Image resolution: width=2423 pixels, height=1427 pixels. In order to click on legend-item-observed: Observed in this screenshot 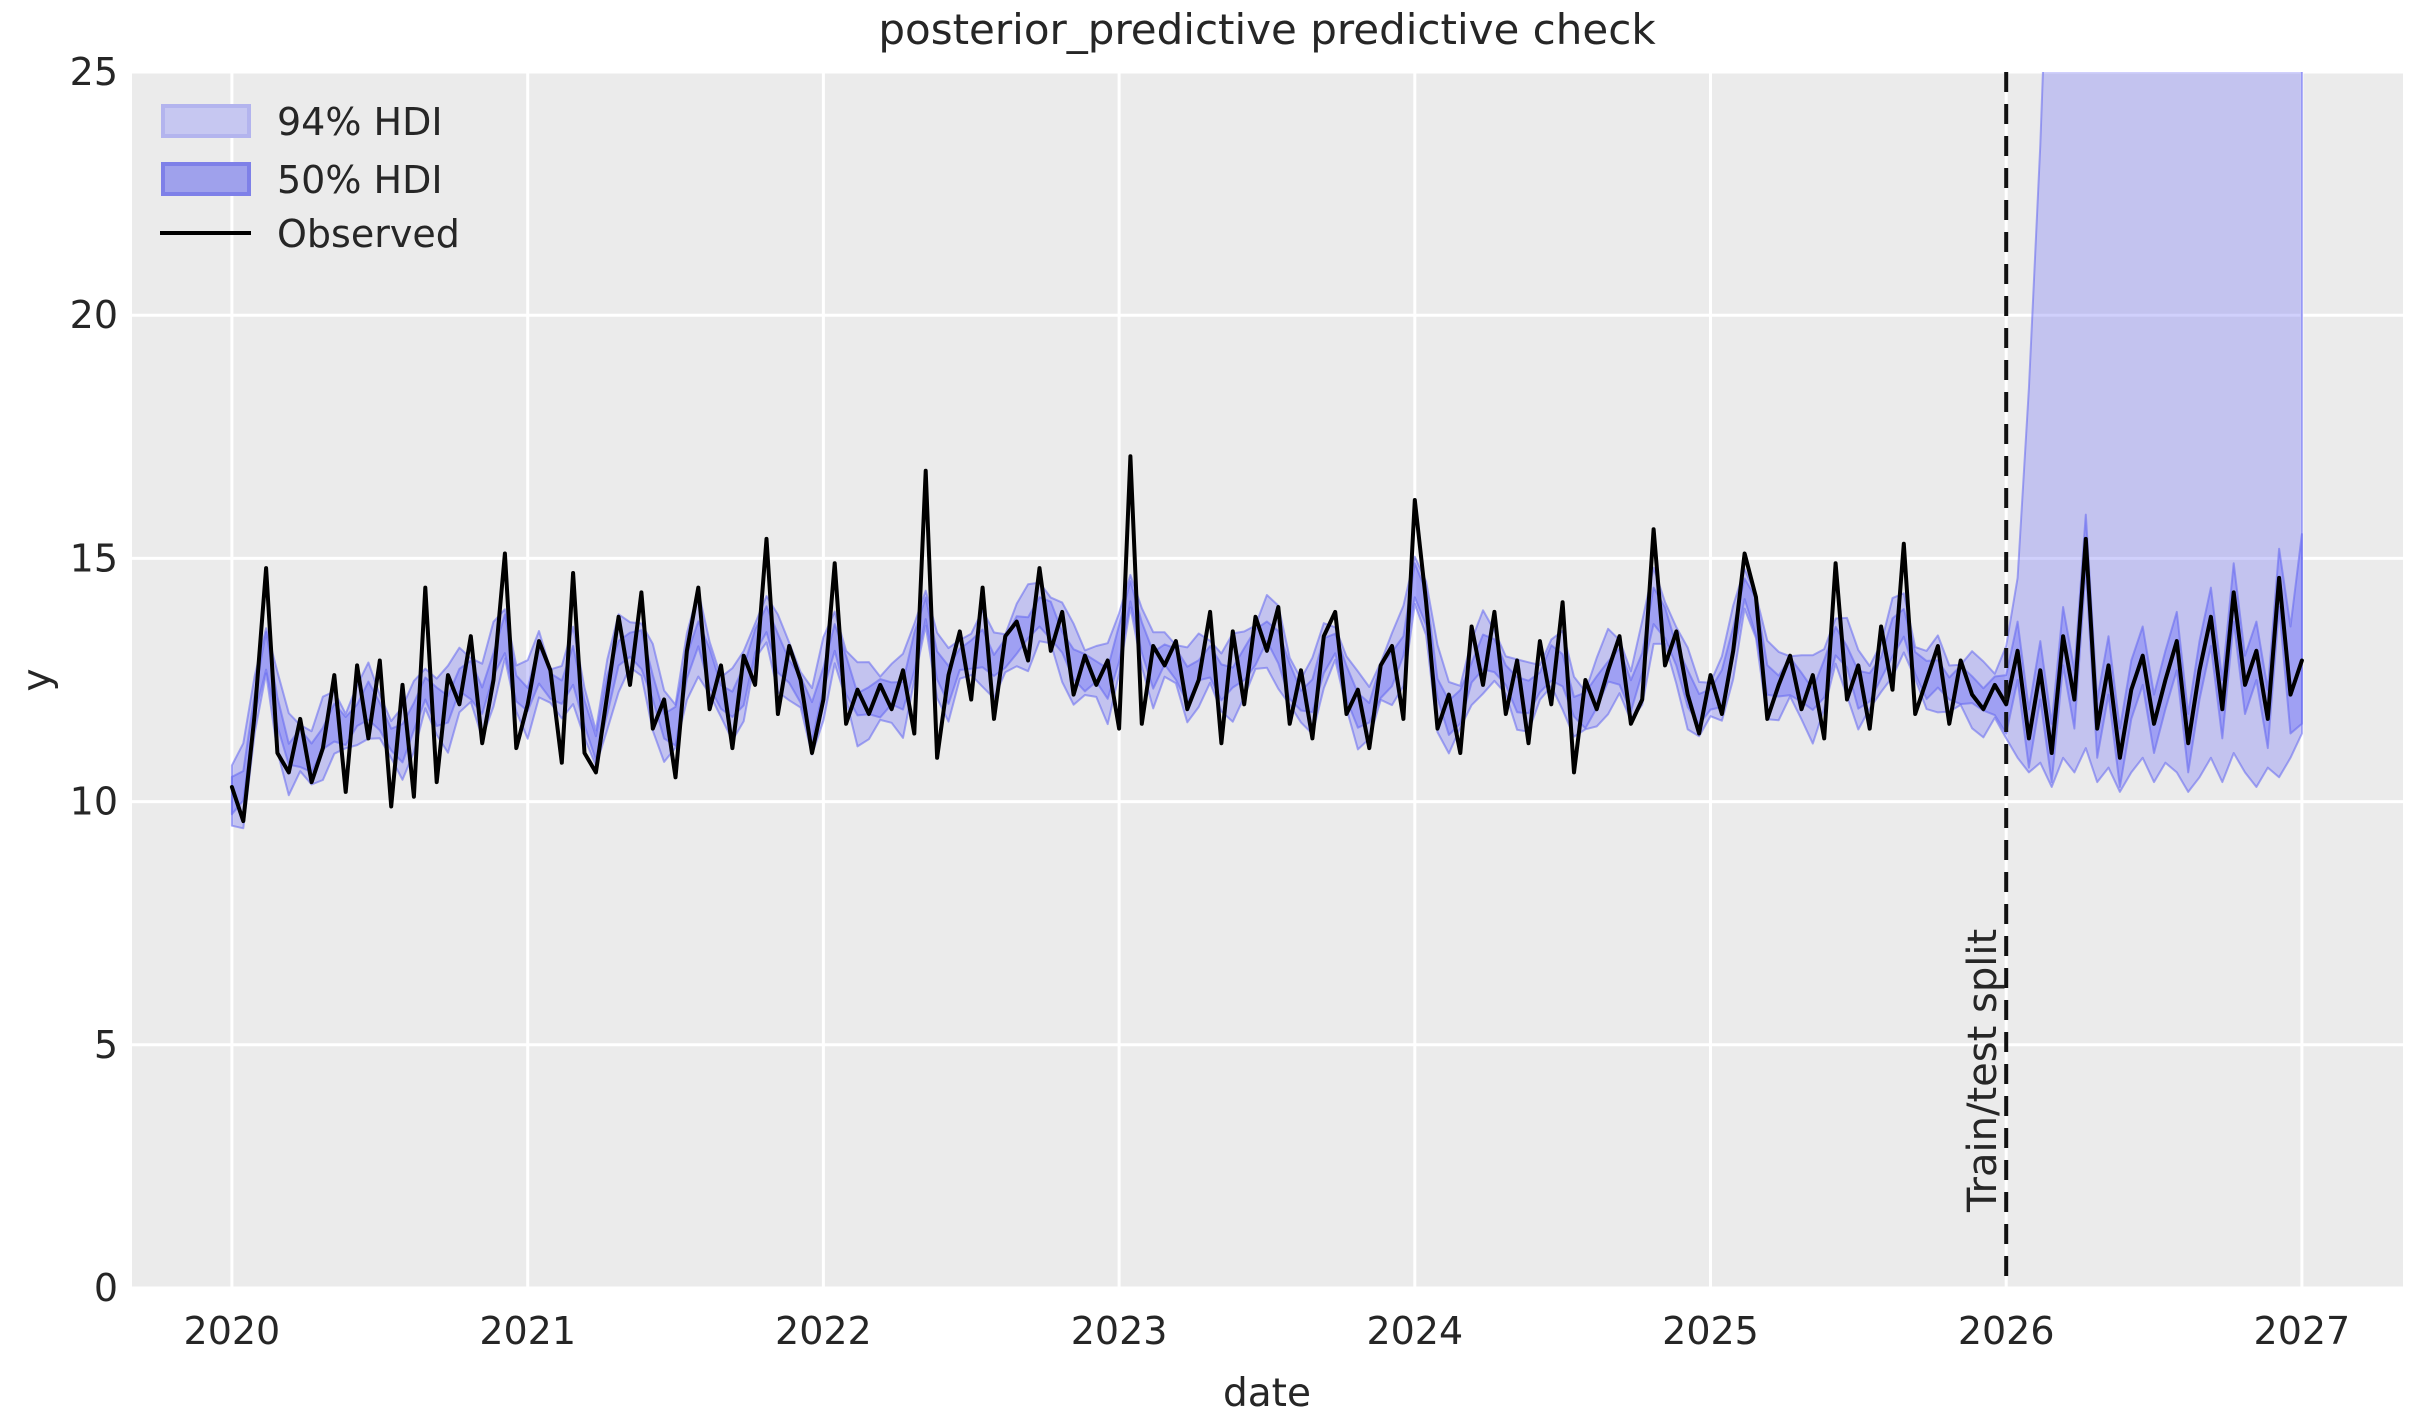, I will do `click(310, 234)`.